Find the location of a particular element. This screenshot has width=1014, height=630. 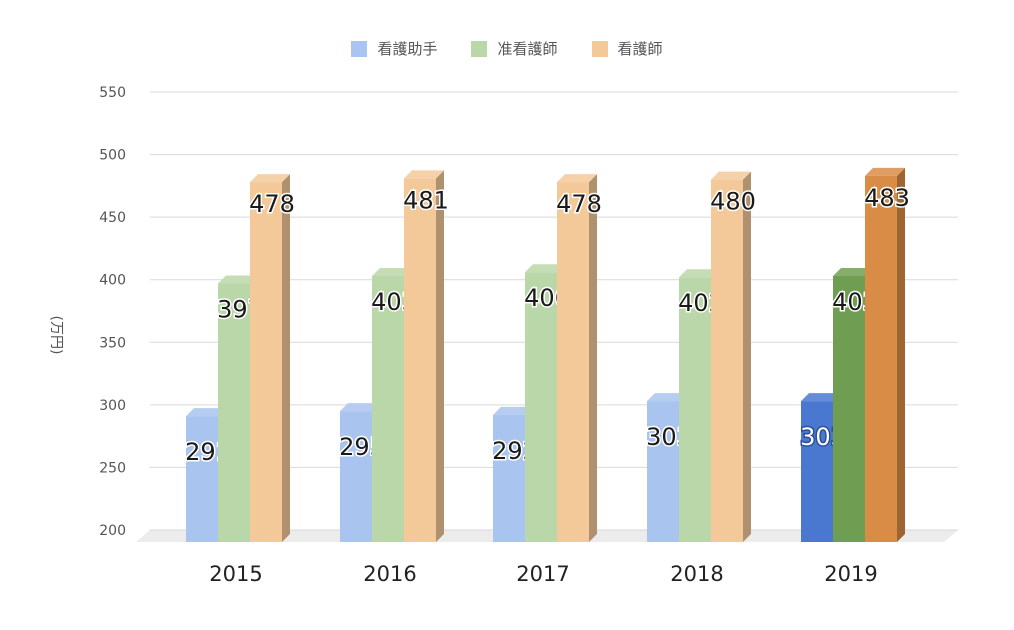

data-label-2015-series-2: 478 is located at coordinates (272, 204).